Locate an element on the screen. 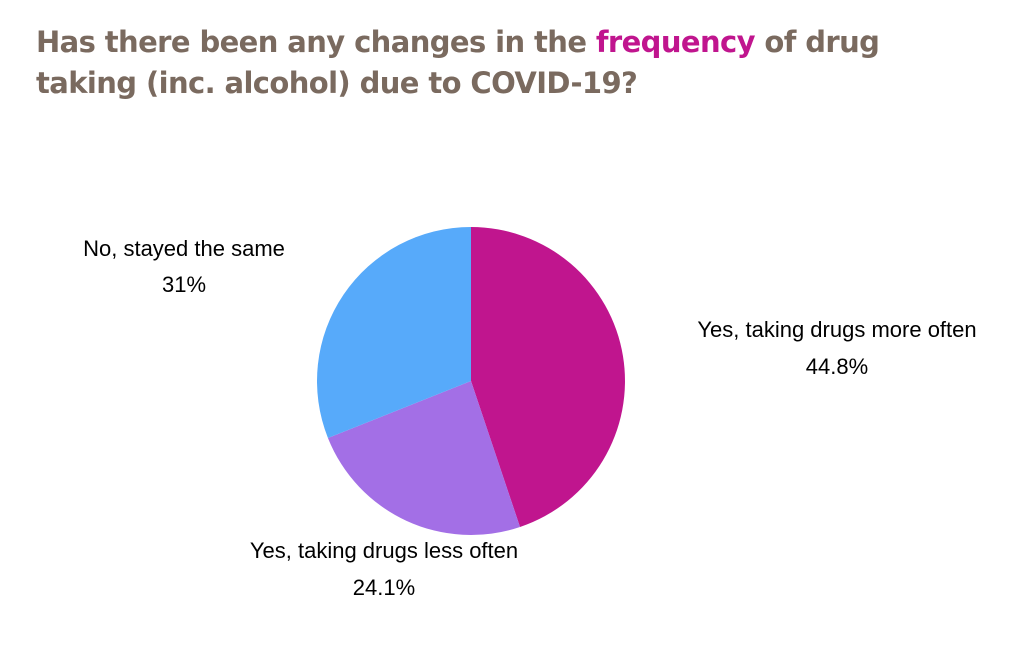 Image resolution: width=1024 pixels, height=647 pixels. pie-slices is located at coordinates (471, 381).